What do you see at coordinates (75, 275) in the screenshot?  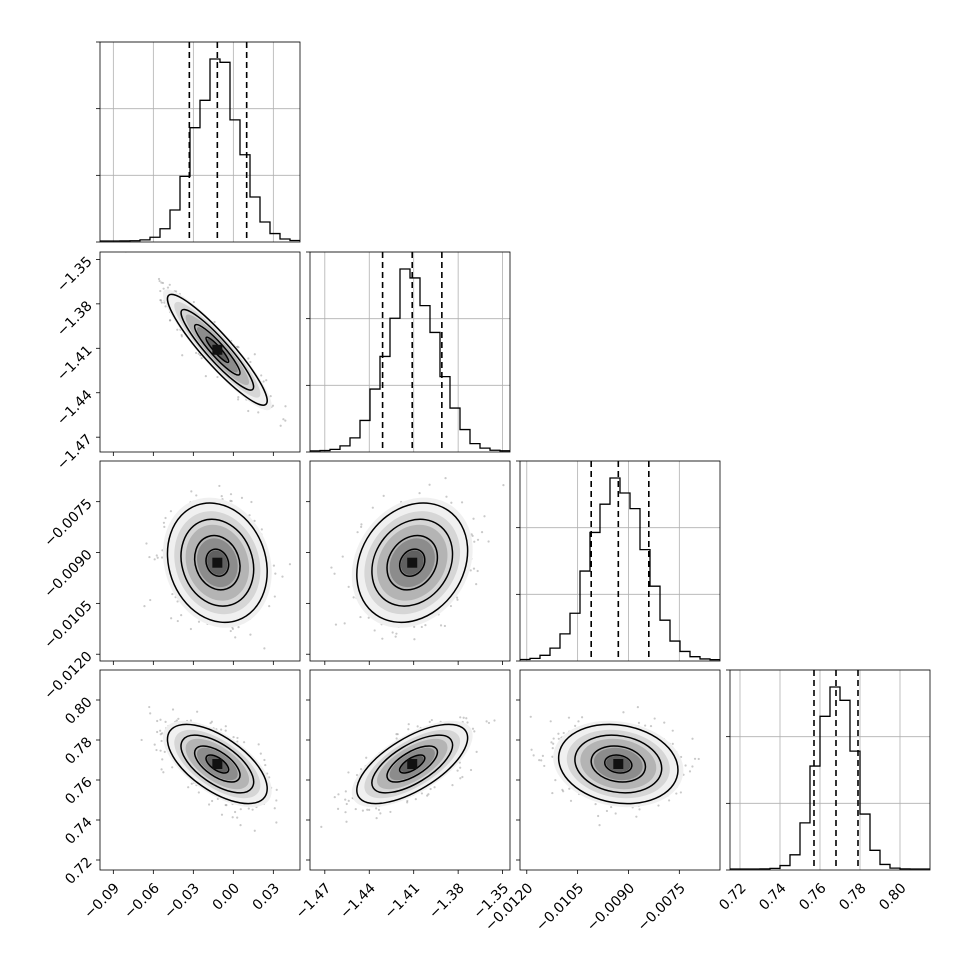 I see `y-tick-label: −1.35` at bounding box center [75, 275].